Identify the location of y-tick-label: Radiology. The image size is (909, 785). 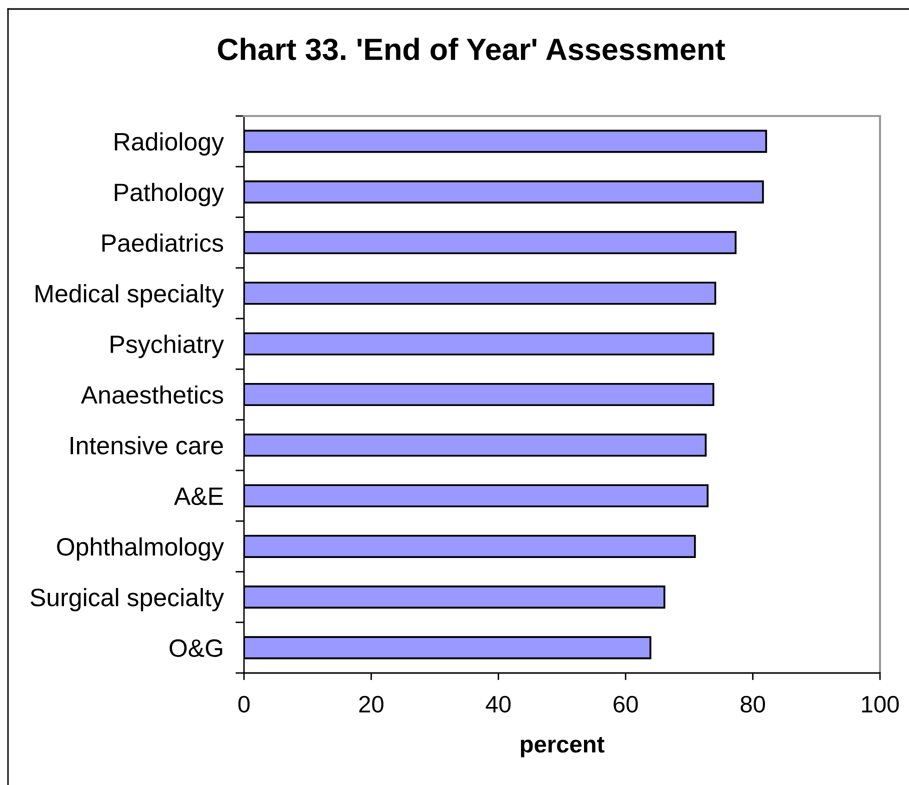
(169, 144).